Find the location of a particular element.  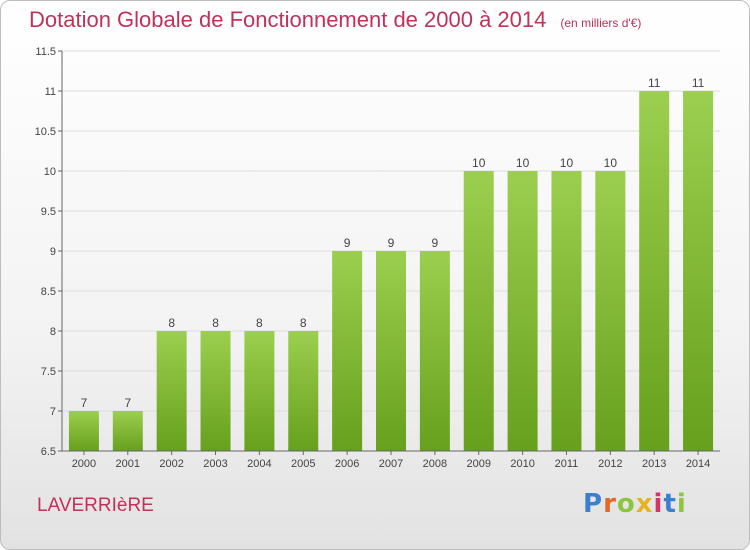

x-tick-label: 2001 is located at coordinates (128, 464).